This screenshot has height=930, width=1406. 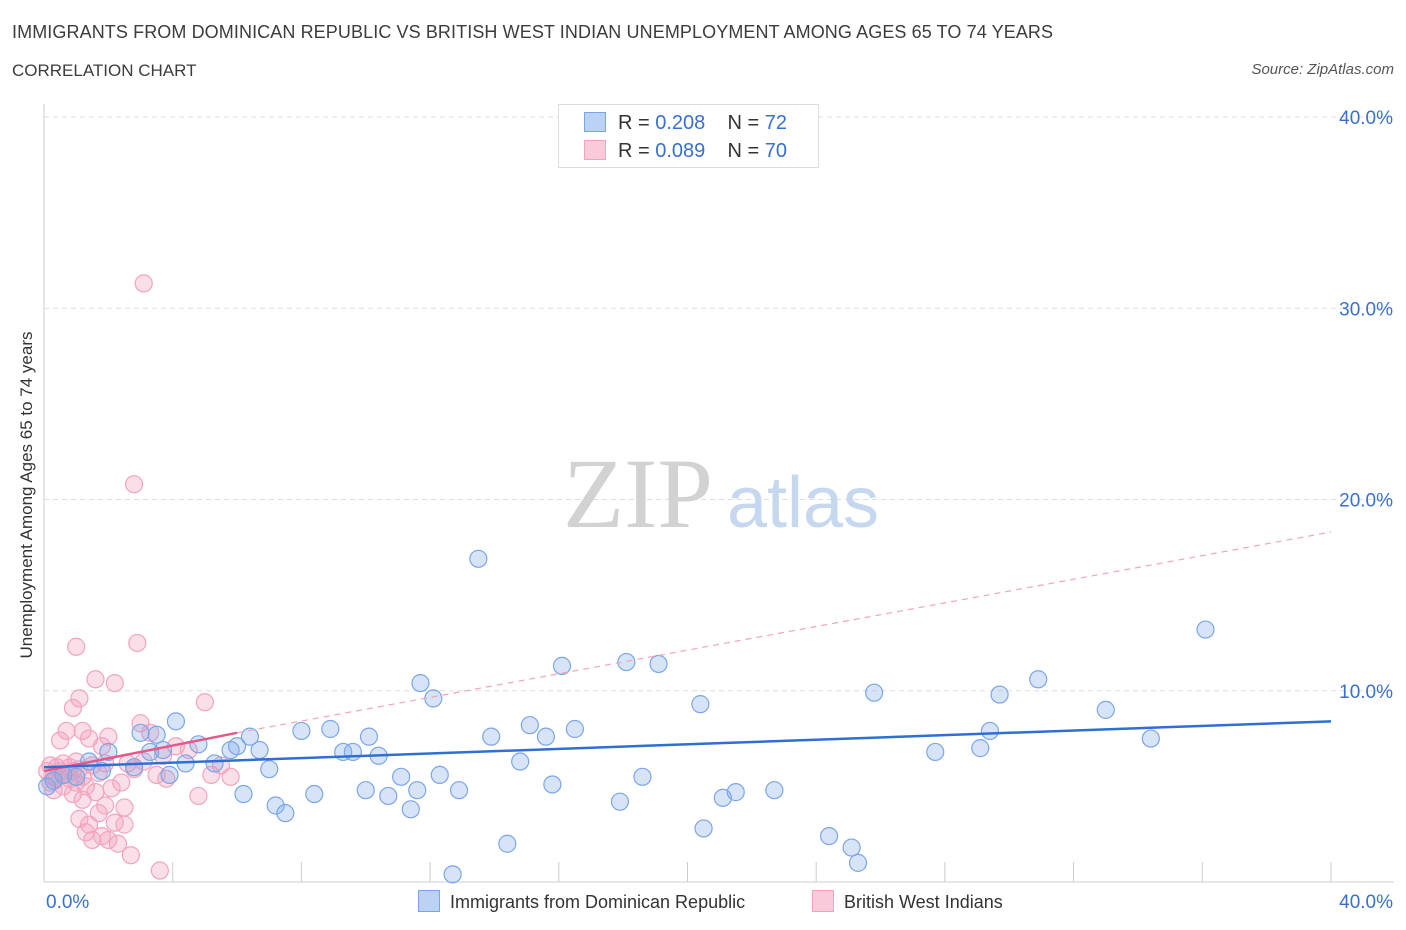 I want to click on legend-r-label: R =, so click(x=637, y=123).